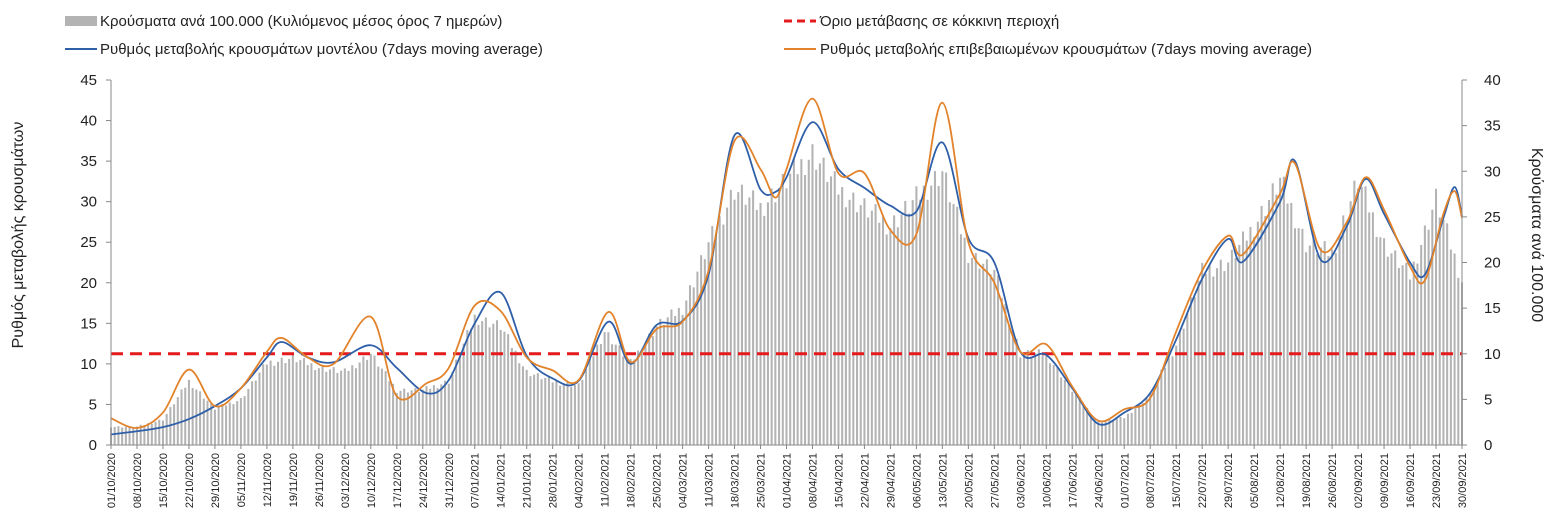 The width and height of the screenshot is (1559, 532). I want to click on x-tick-label: 18/02/2021, so click(632, 480).